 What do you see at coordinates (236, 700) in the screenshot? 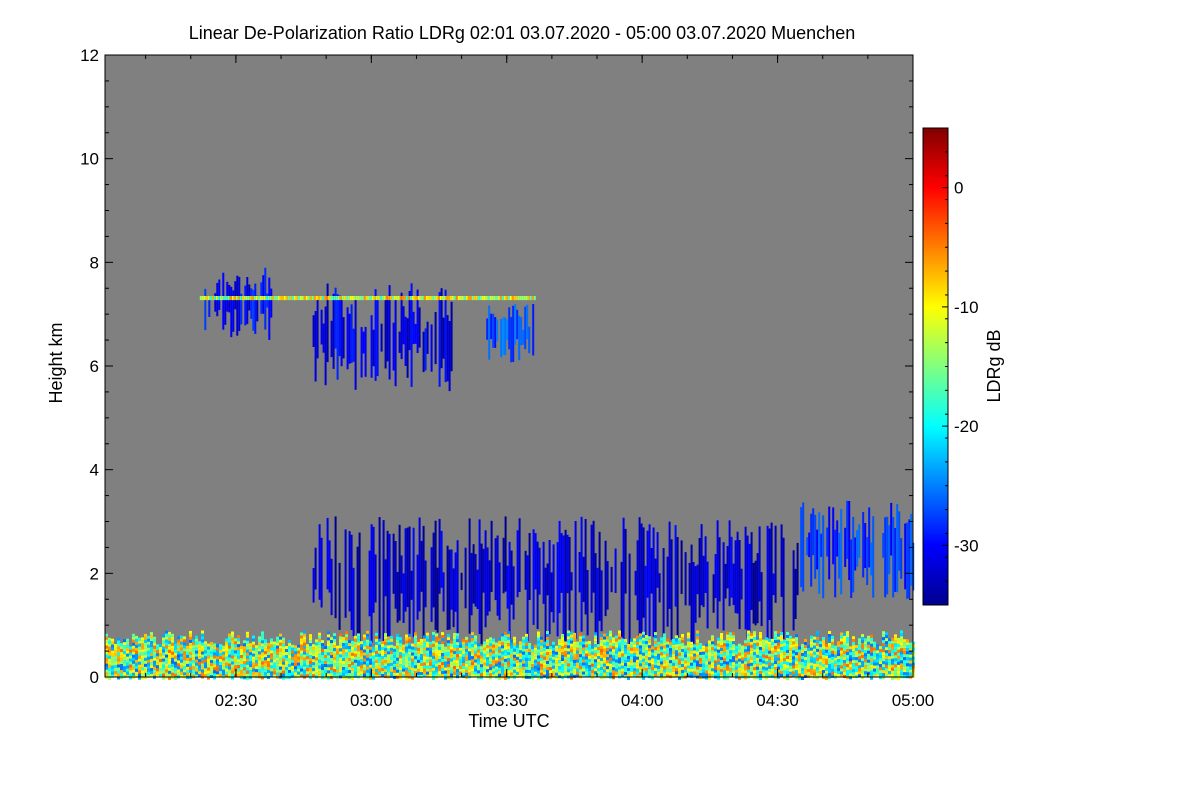
I see `x-tick-label: 02:30` at bounding box center [236, 700].